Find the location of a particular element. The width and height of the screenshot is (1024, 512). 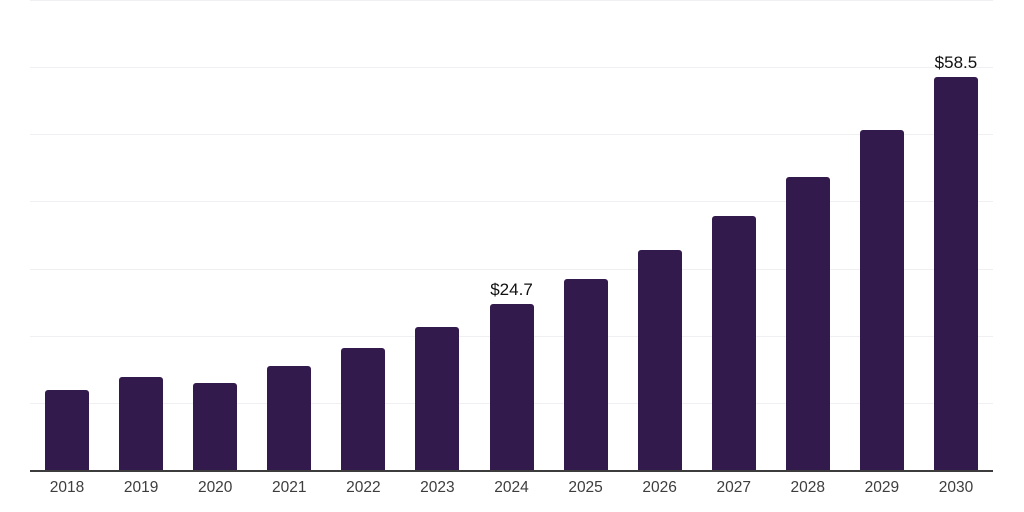

bar-2025 is located at coordinates (585, 374).